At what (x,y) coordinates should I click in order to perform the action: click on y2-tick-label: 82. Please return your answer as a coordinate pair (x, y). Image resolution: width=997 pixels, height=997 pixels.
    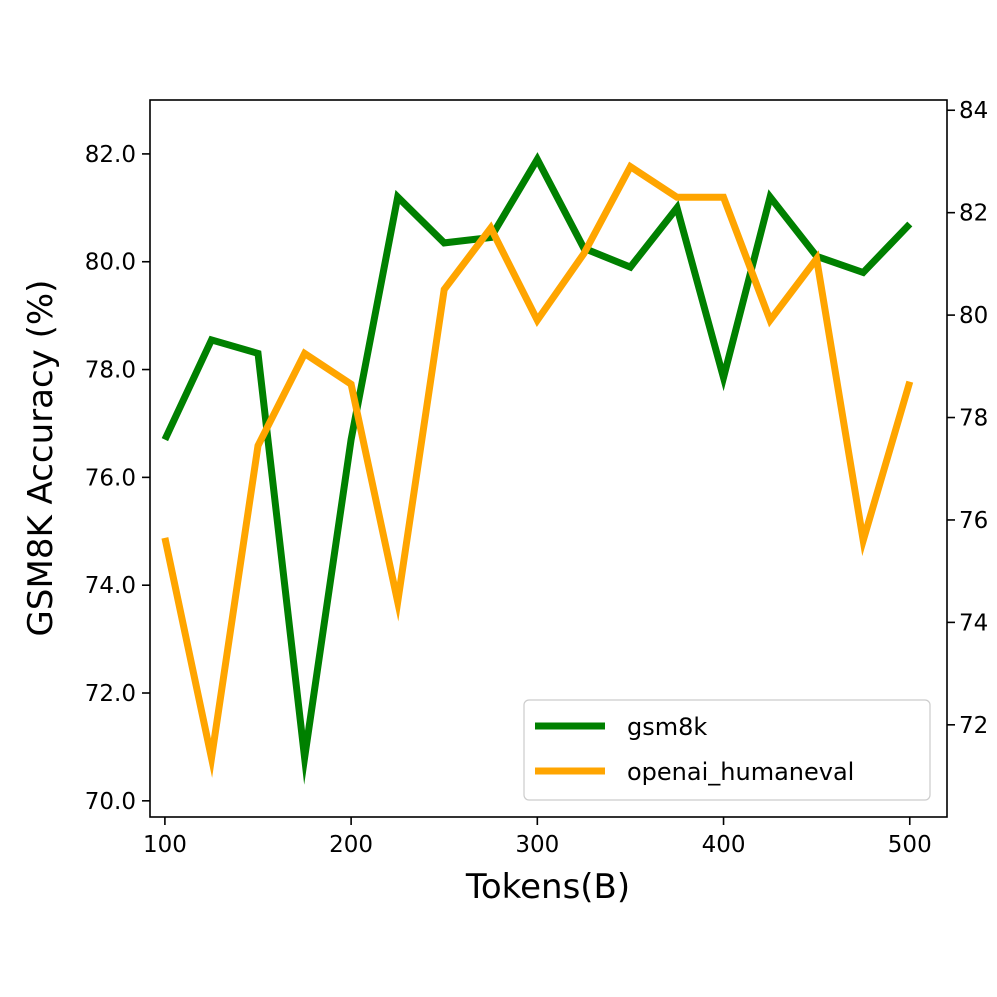
    Looking at the image, I should click on (973, 214).